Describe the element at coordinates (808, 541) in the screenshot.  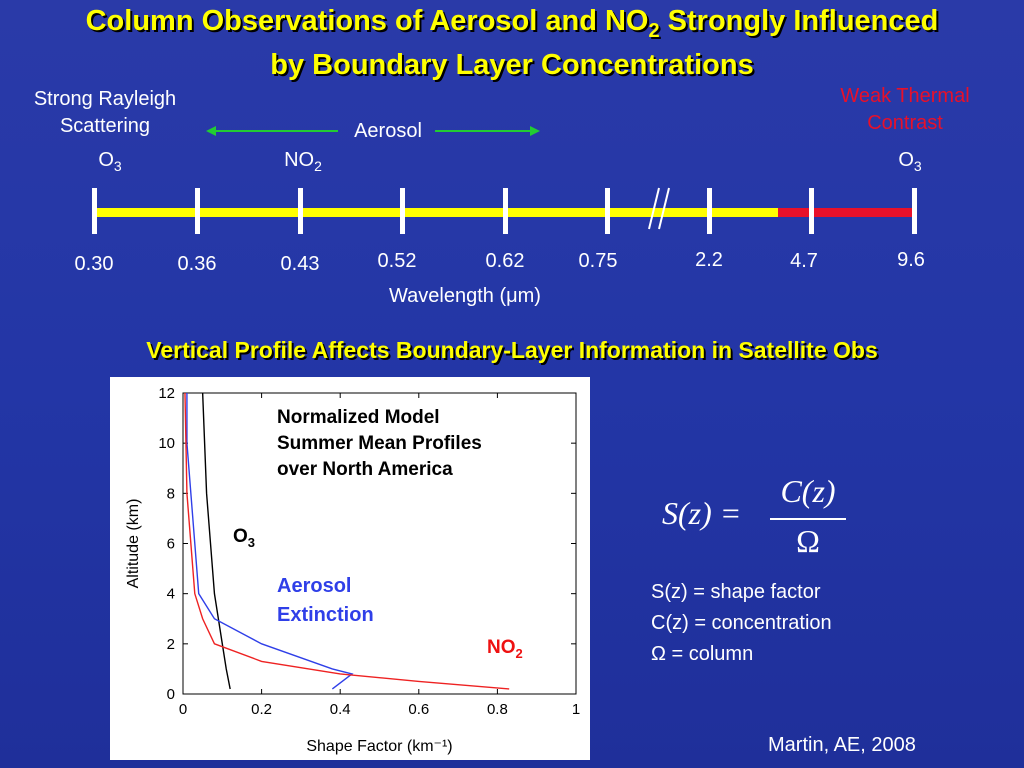
I see `formula-denominator: Ω` at that location.